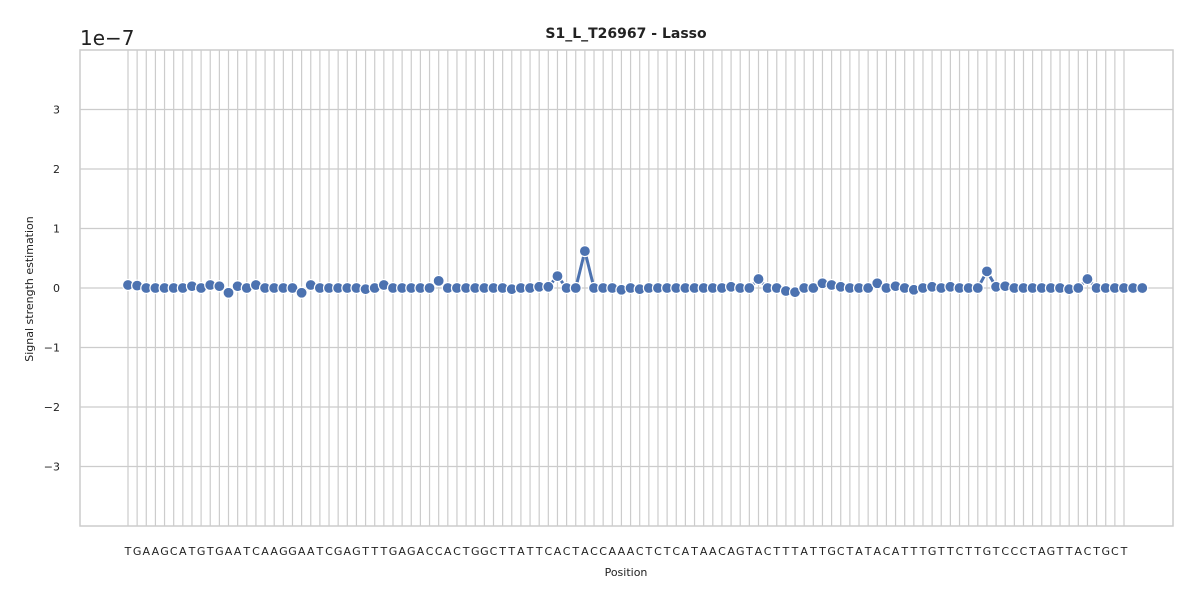 Image resolution: width=1200 pixels, height=604 pixels. I want to click on y-tick-label: 2, so click(56, 169).